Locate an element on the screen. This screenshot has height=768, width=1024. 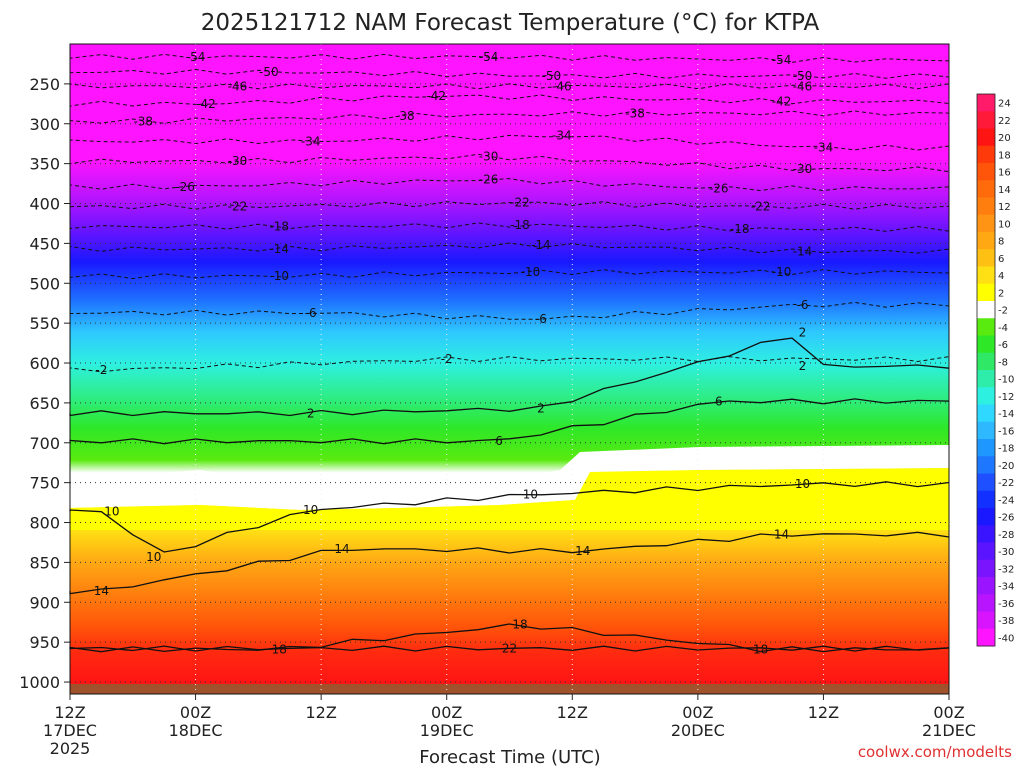
colorbar-label: 12 is located at coordinates (1004, 207).